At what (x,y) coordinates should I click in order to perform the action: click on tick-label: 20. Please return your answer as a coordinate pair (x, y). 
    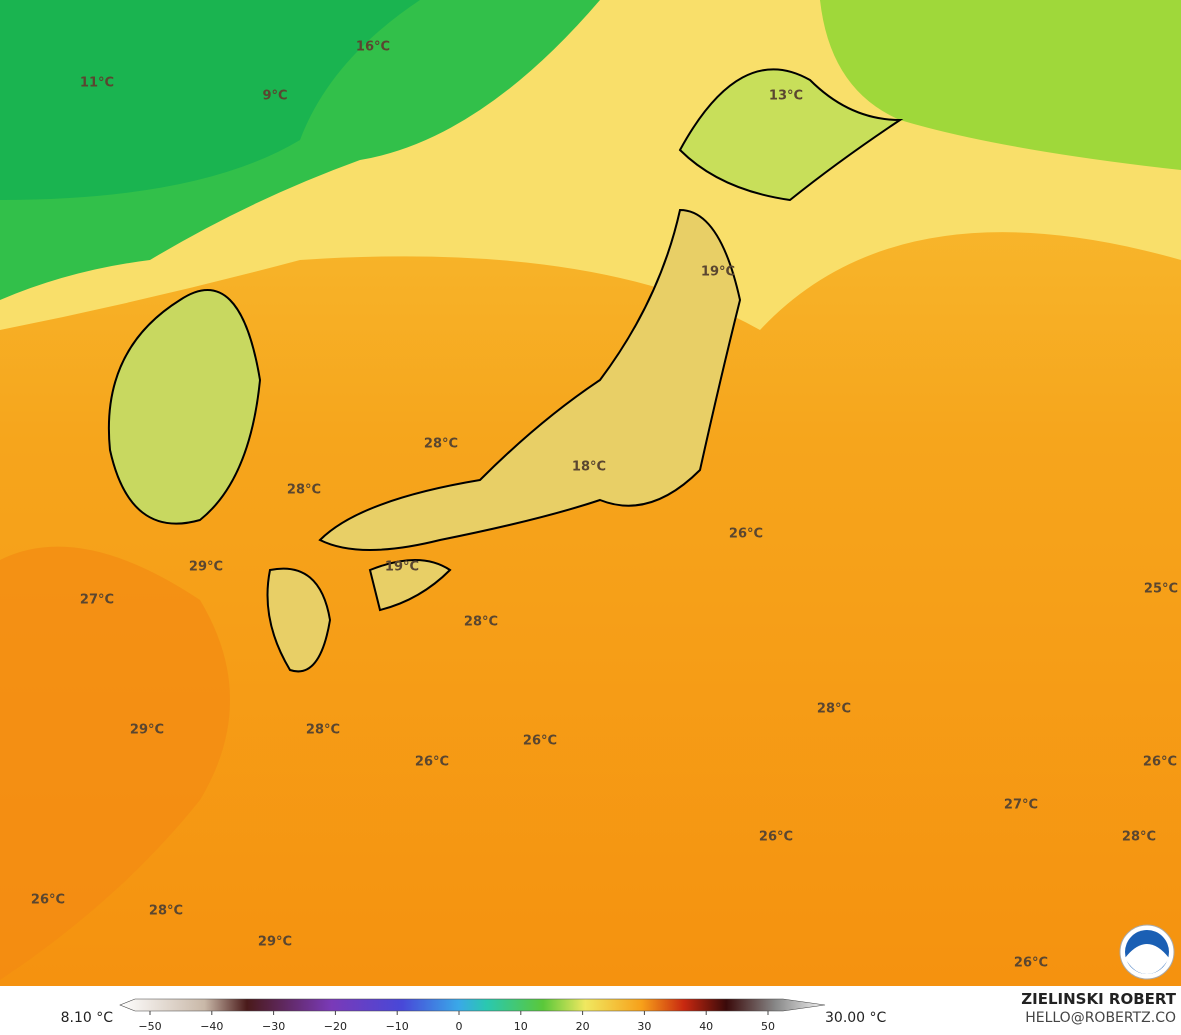
    Looking at the image, I should click on (583, 1026).